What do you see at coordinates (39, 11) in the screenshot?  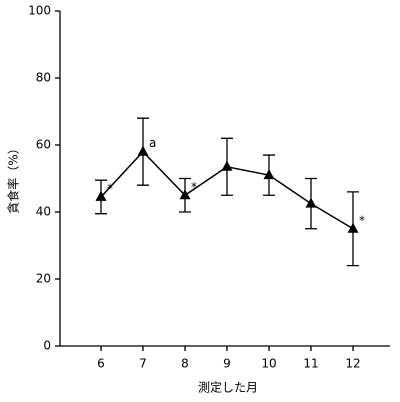 I see `y-tick-label: 100` at bounding box center [39, 11].